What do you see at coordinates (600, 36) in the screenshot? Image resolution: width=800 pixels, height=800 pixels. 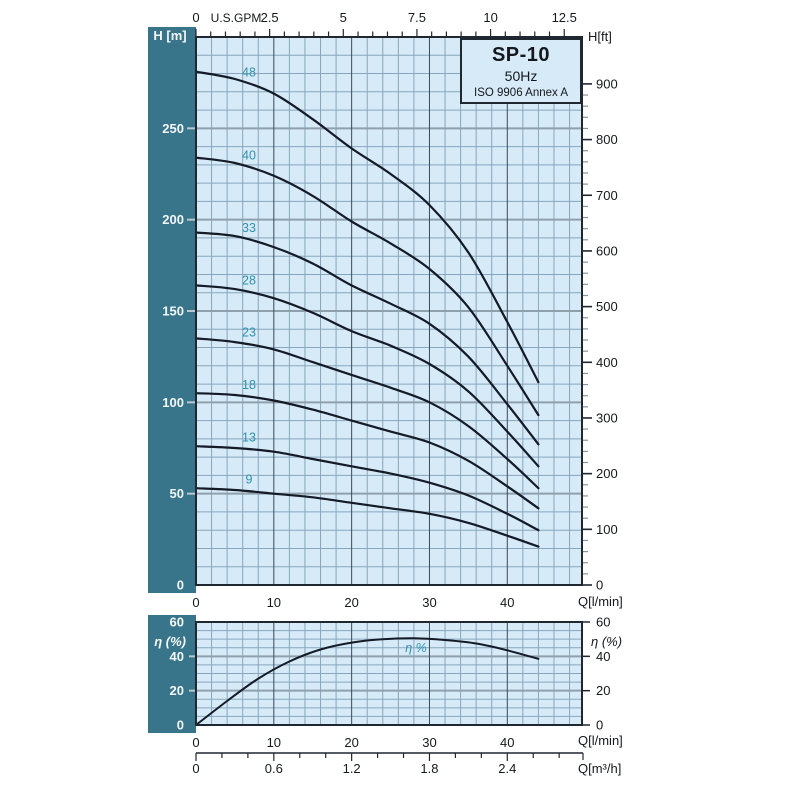 I see `head-unit-label-right: H[ft]` at bounding box center [600, 36].